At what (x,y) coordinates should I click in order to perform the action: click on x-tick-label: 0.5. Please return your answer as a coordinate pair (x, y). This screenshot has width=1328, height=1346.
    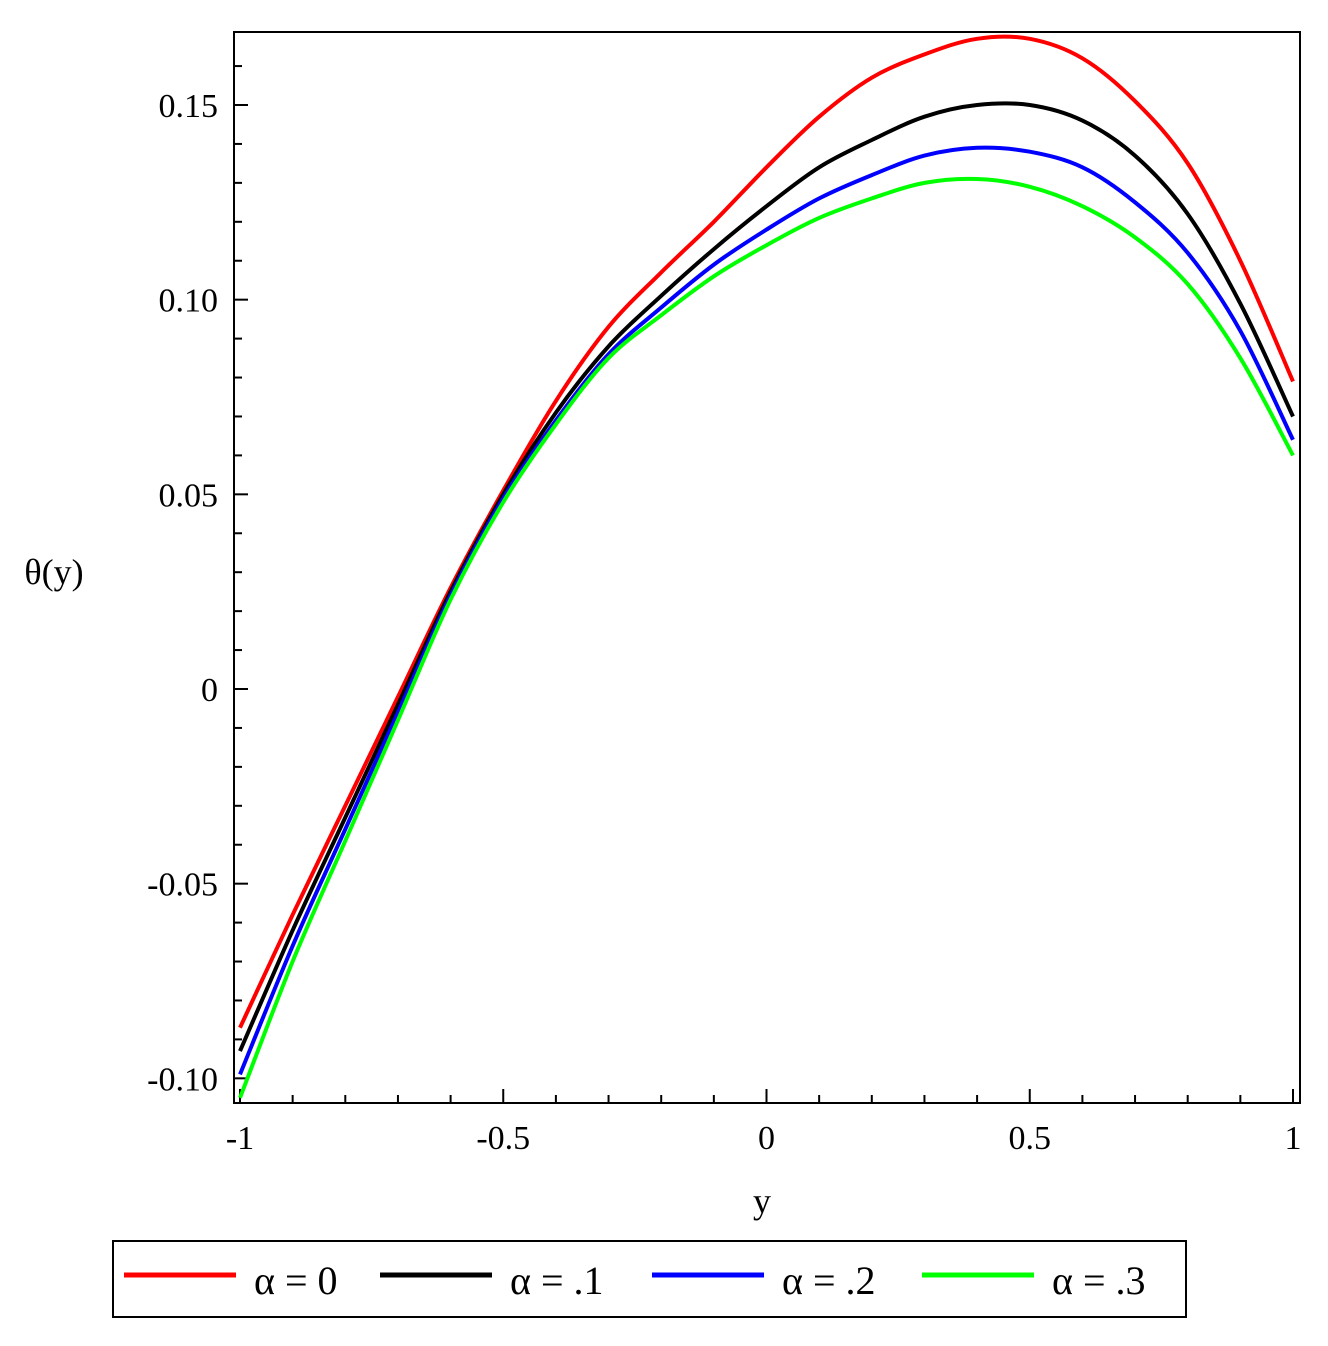
    Looking at the image, I should click on (1030, 1138).